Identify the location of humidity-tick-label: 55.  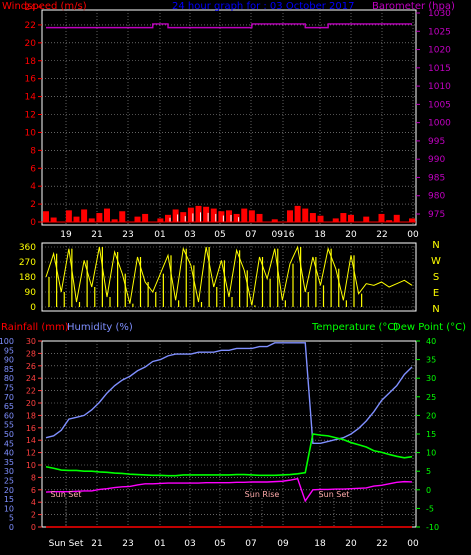
(9, 425).